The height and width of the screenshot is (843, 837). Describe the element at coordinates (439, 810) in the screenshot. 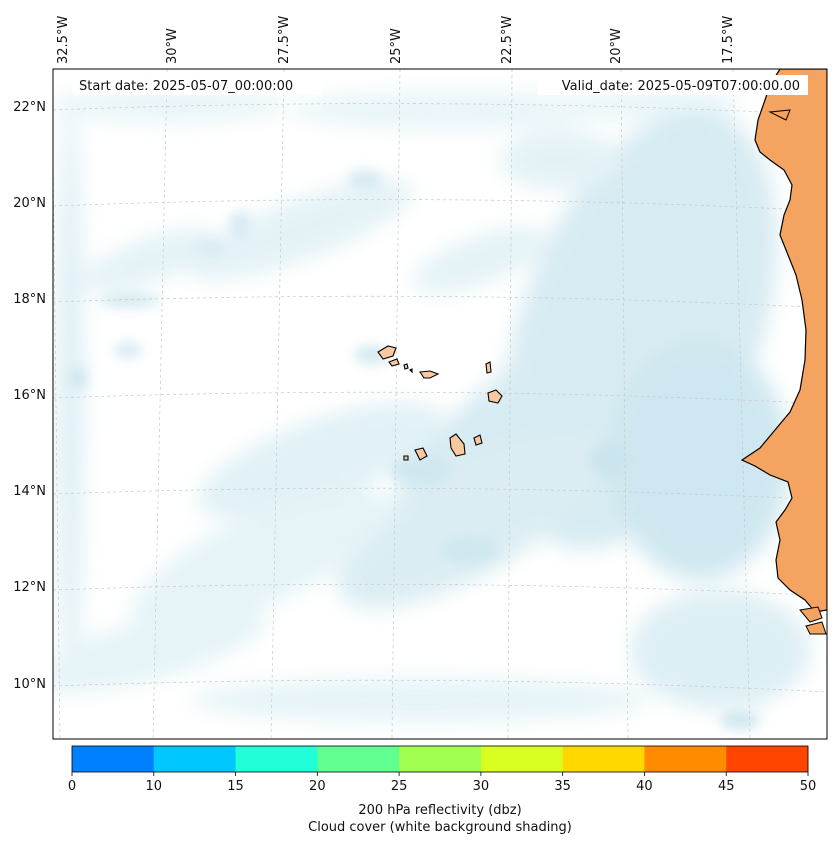

I see `colorbar-label: 200 hPa reflectivity (dbz)` at that location.